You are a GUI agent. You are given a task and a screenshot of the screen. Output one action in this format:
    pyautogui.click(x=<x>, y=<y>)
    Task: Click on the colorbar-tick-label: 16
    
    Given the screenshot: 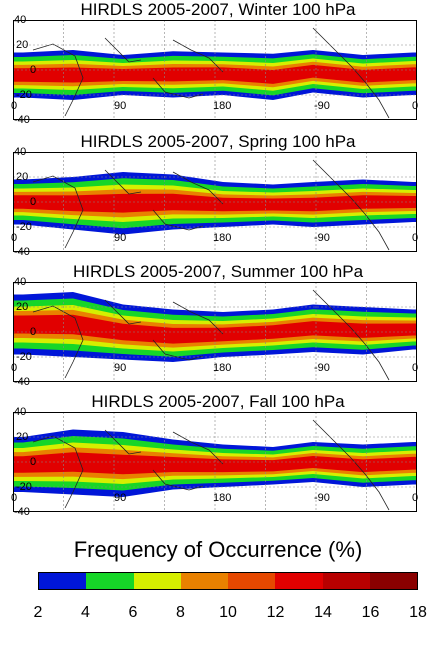 What is the action you would take?
    pyautogui.click(x=370, y=612)
    